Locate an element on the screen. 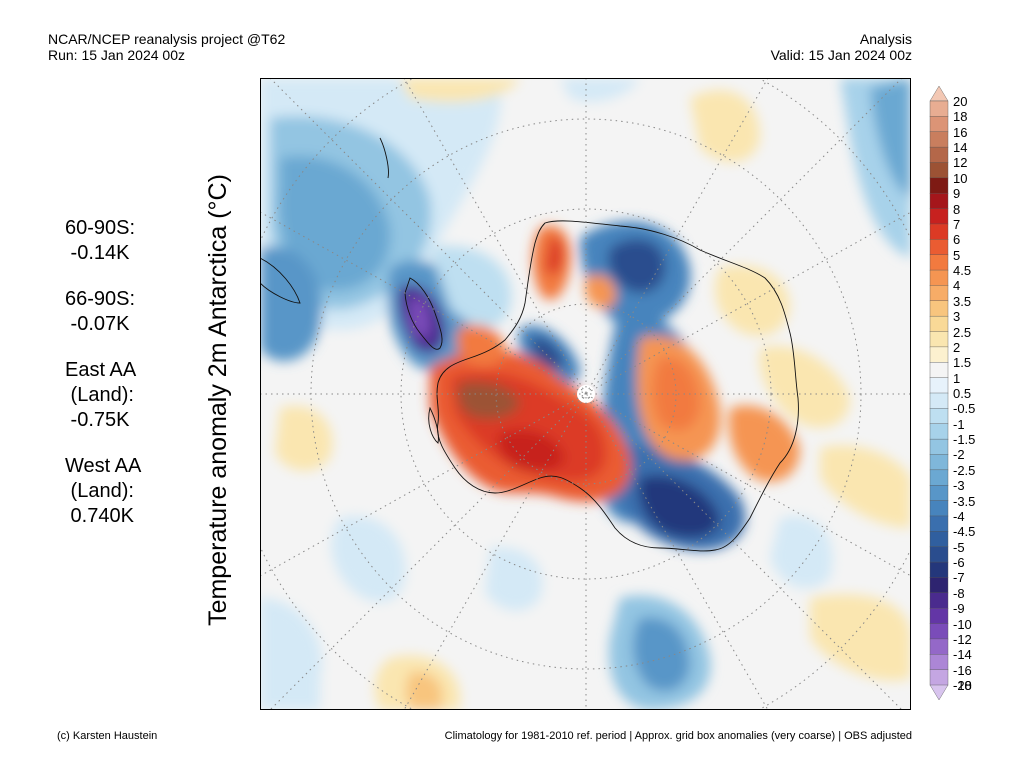 This screenshot has height=768, width=1024. stat-east-aa: East AA (Land): -0.75K is located at coordinates (103, 395).